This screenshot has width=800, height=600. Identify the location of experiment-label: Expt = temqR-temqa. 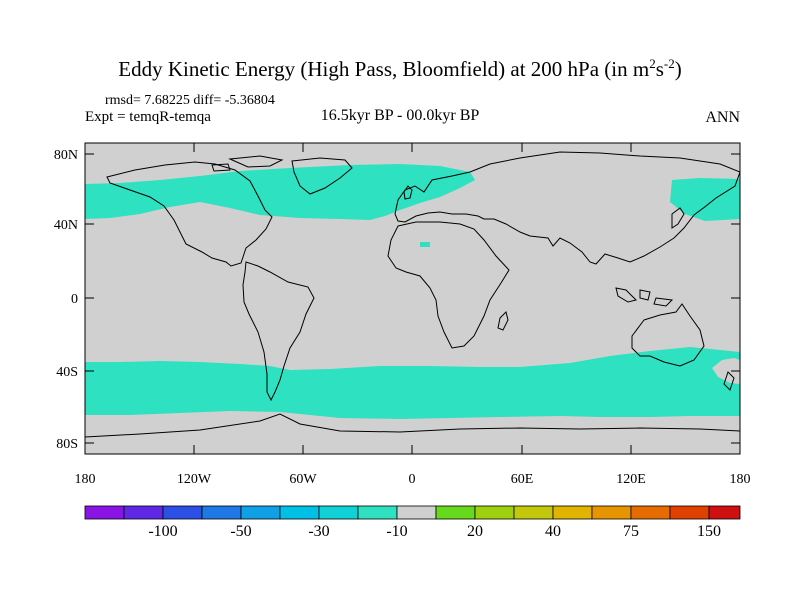
(148, 117).